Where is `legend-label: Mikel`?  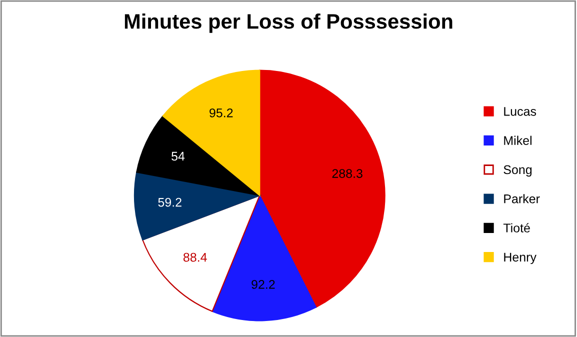
legend-label: Mikel is located at coordinates (518, 140).